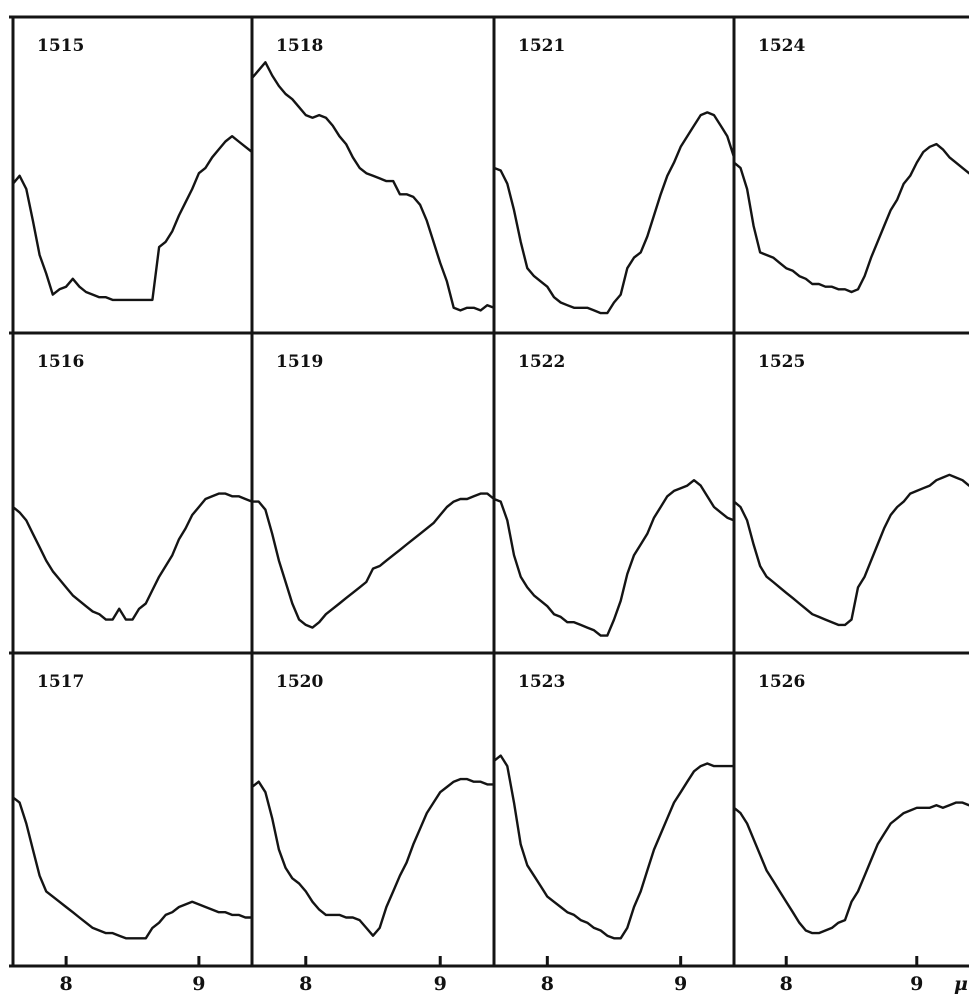 This screenshot has width=969, height=997. I want to click on panel-1516: 1516, so click(132, 486).